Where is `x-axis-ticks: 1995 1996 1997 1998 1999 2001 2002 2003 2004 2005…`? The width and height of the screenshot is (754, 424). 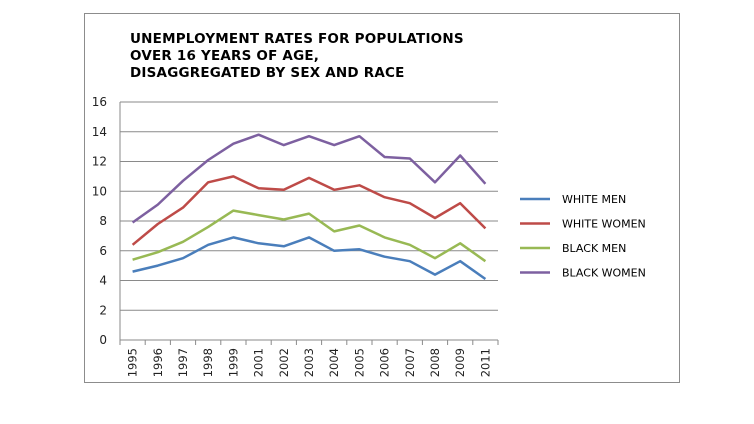 x-axis-ticks: 1995 1996 1997 1998 1999 2001 2002 2003 2004 2005… is located at coordinates (309, 362).